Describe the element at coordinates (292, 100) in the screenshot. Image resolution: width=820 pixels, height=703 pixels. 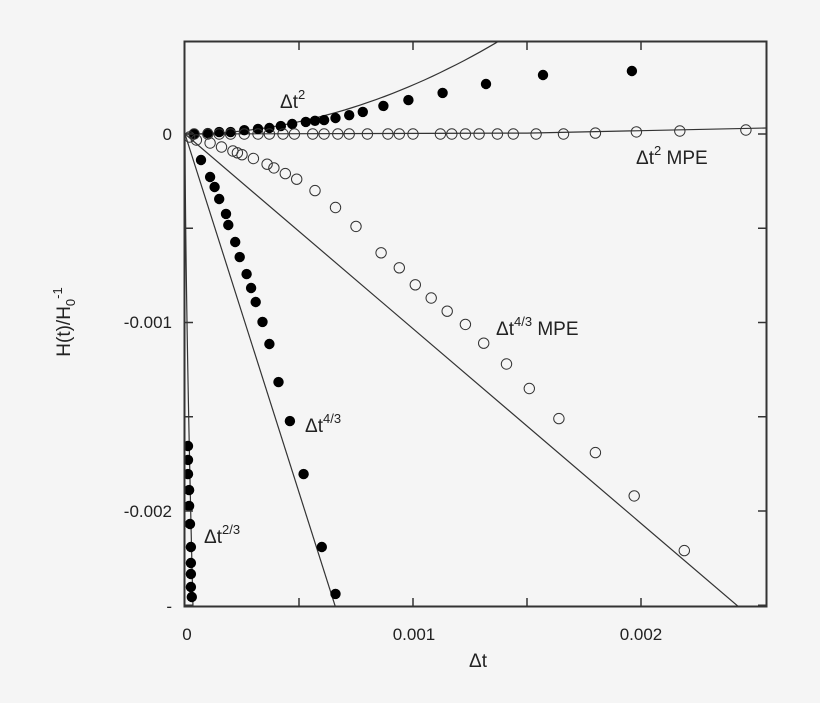
I see `label-dt2: Δt2` at that location.